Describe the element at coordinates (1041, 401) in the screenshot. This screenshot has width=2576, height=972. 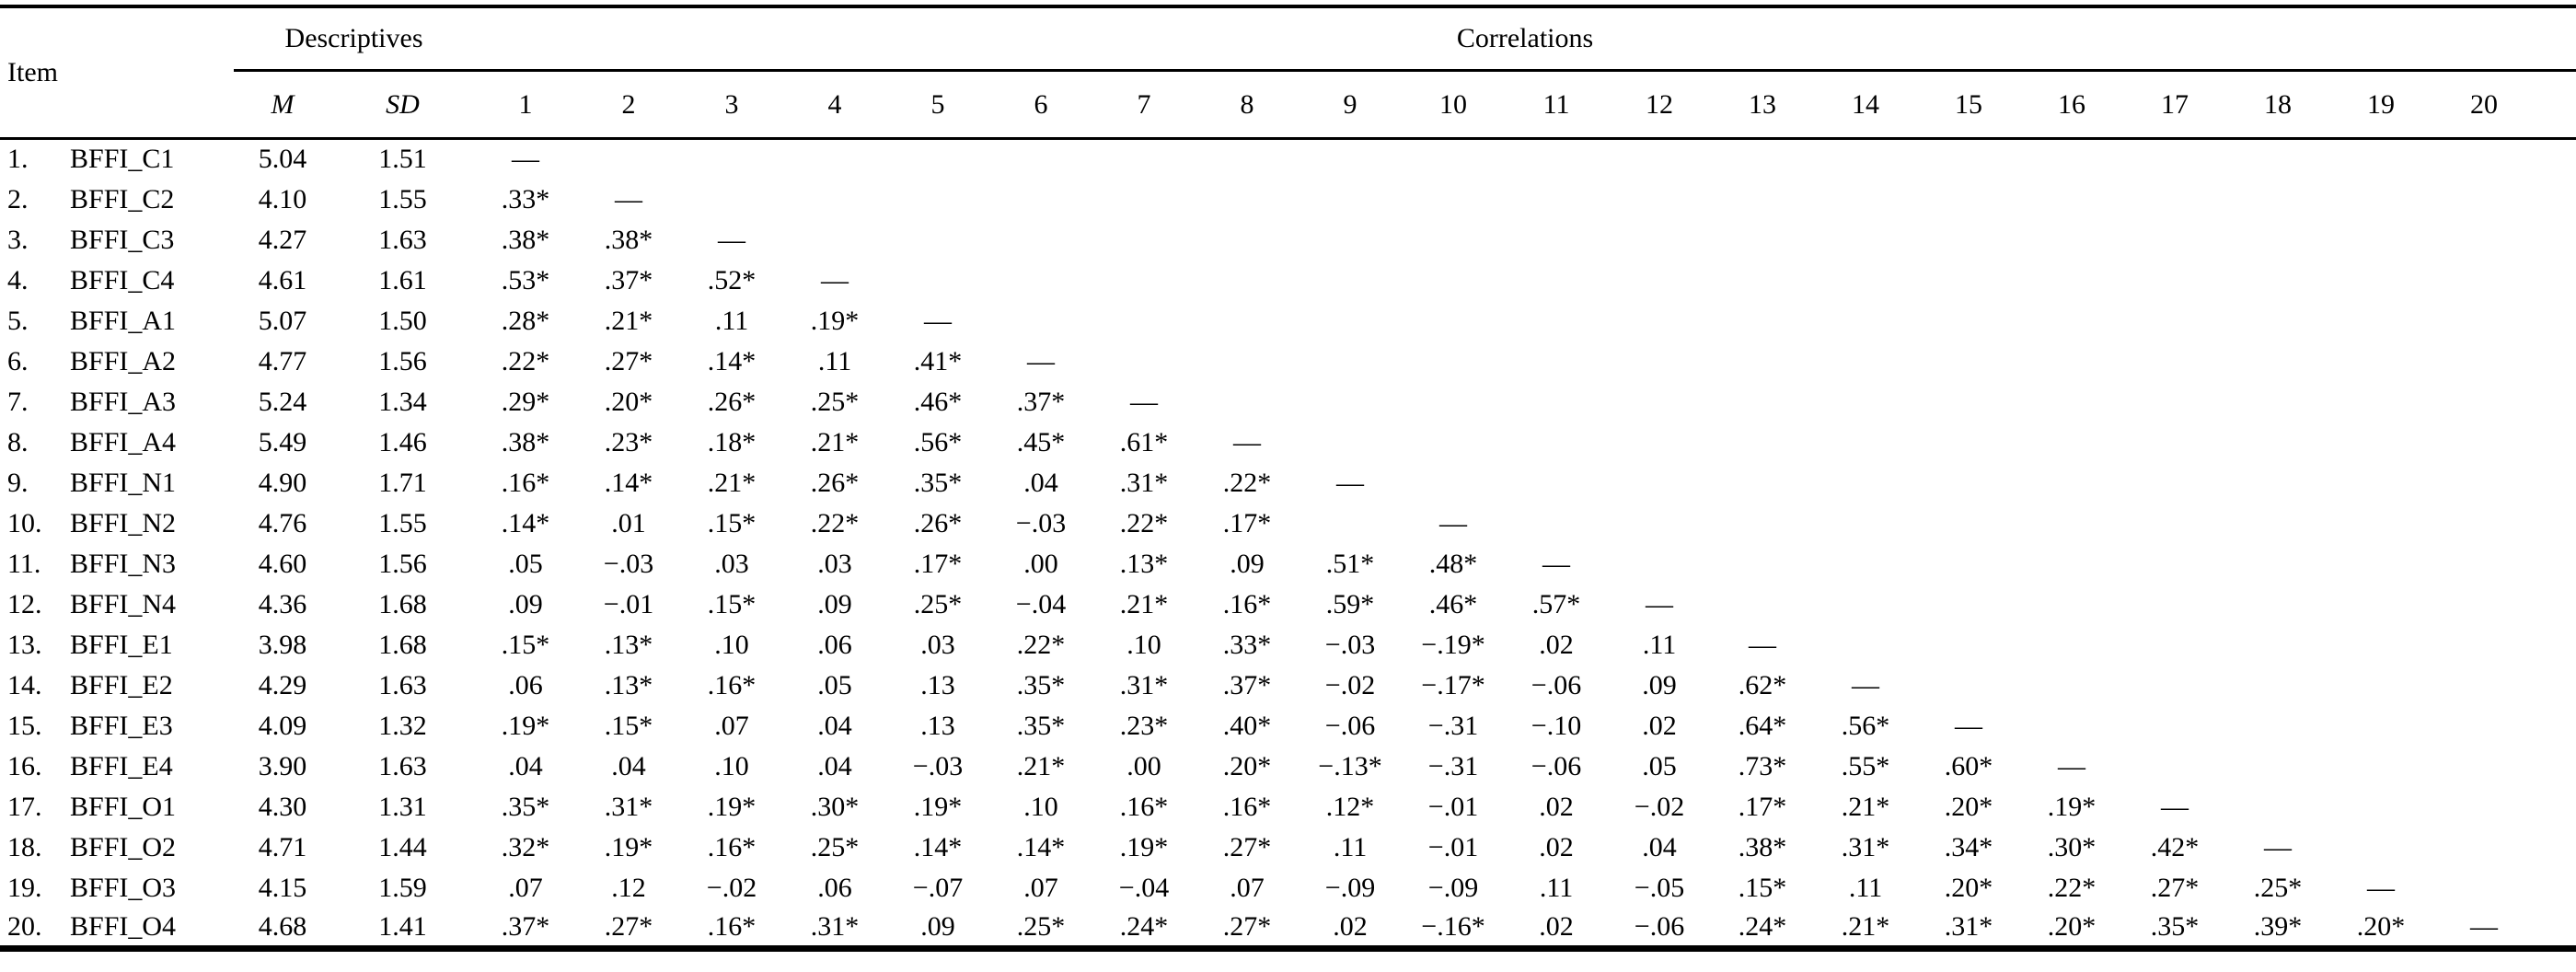
I see `corr-value: .37*` at that location.